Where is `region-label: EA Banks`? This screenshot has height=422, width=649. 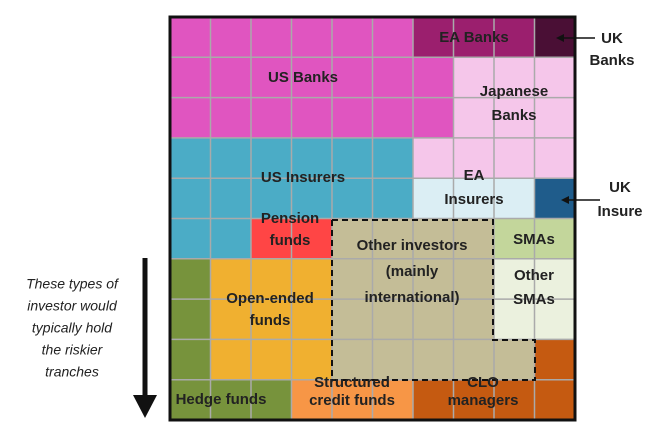 region-label: EA Banks is located at coordinates (473, 37).